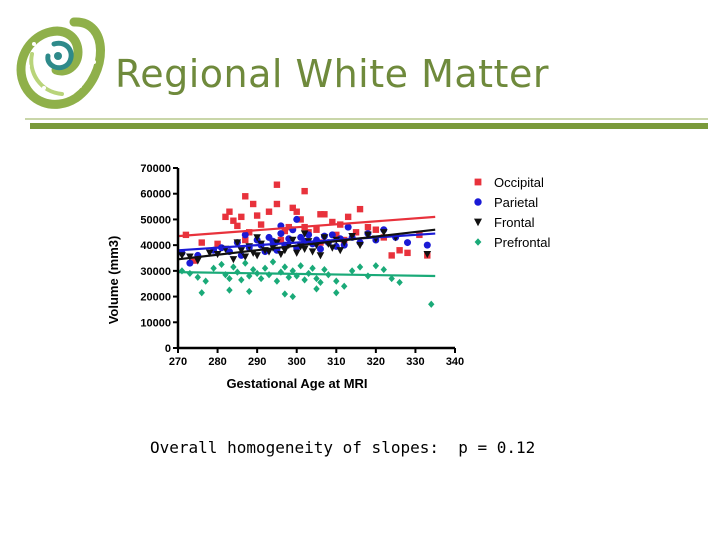  Describe the element at coordinates (155, 298) in the screenshot. I see `y-tick-label: 20000` at that location.